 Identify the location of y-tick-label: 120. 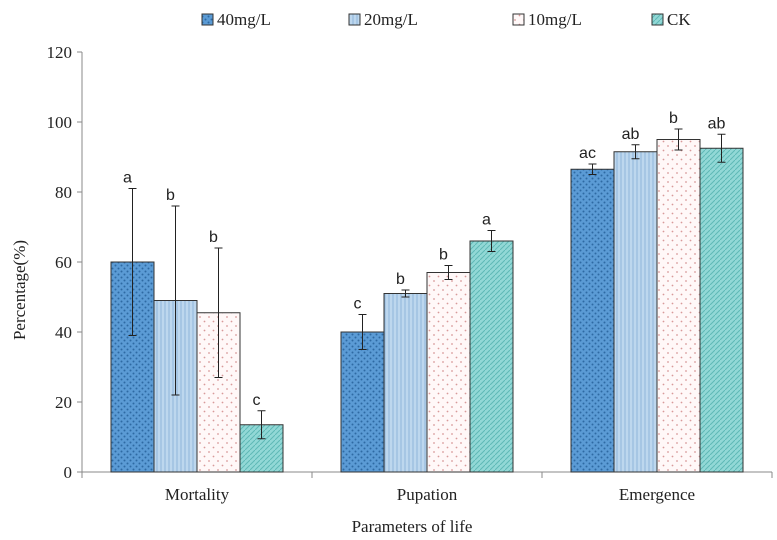
(60, 52).